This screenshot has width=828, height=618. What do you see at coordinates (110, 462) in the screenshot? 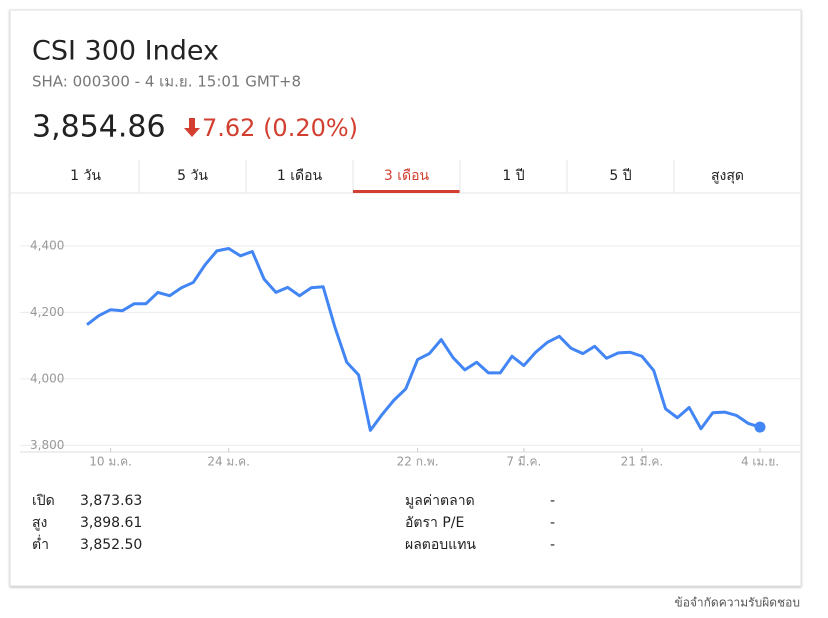
I see `x-tick-label: 10 ม.ค.` at bounding box center [110, 462].